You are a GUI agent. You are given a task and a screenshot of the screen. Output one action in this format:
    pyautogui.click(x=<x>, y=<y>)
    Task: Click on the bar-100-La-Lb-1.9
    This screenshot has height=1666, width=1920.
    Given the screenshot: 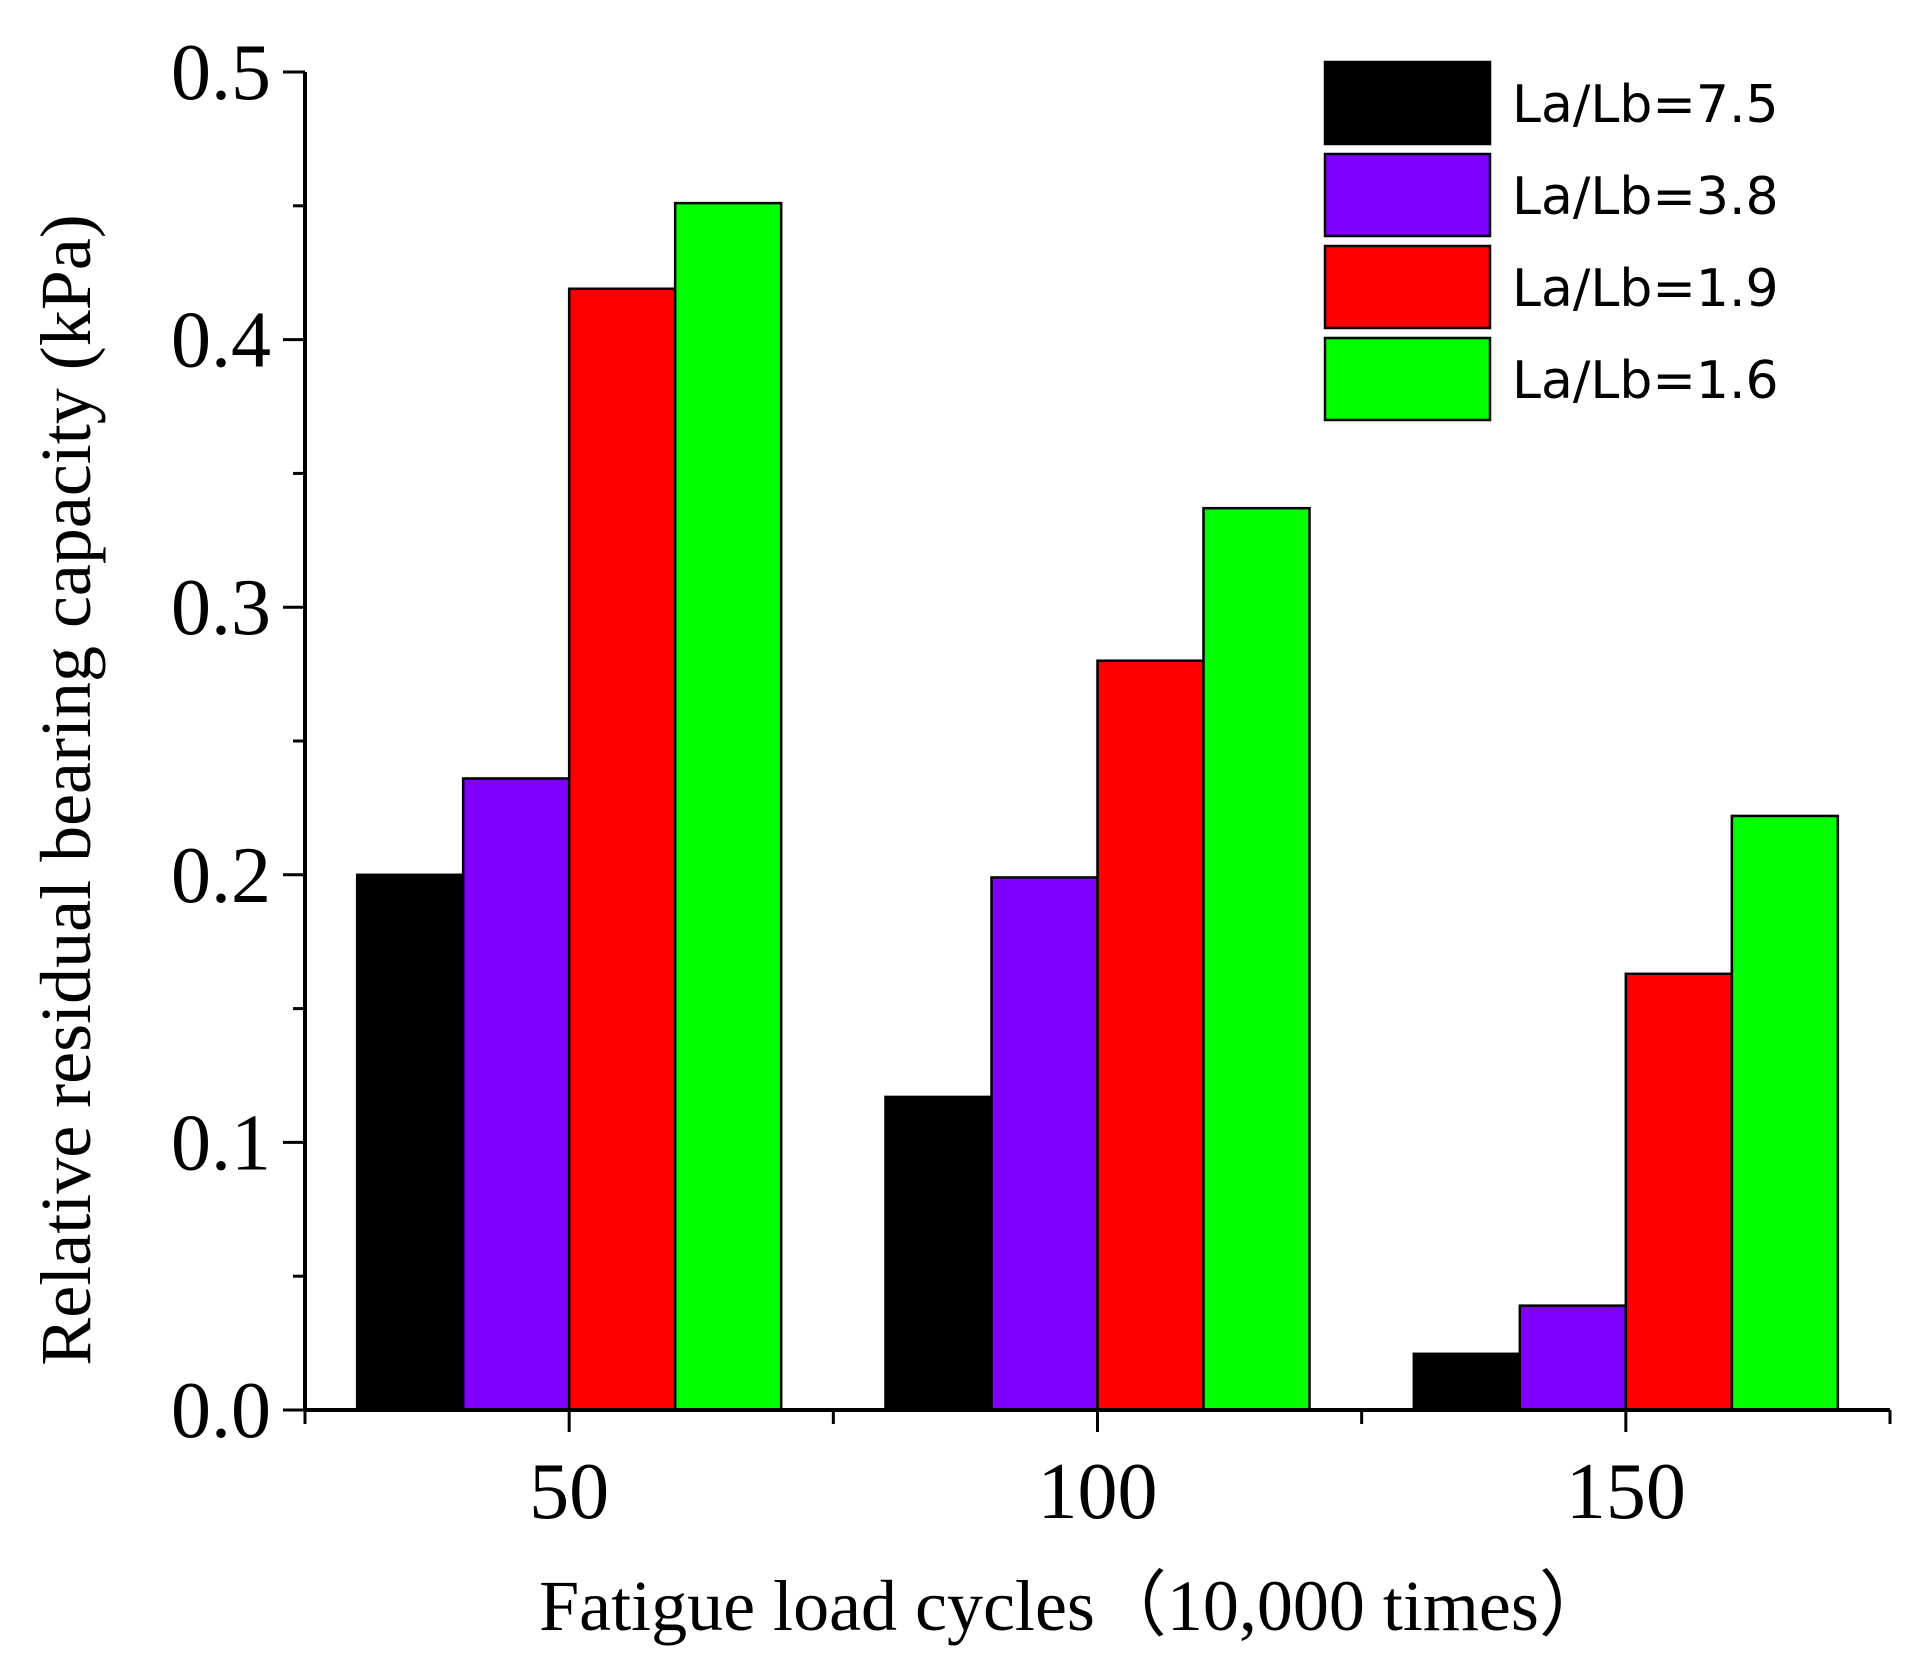 What is the action you would take?
    pyautogui.click(x=1150, y=1035)
    